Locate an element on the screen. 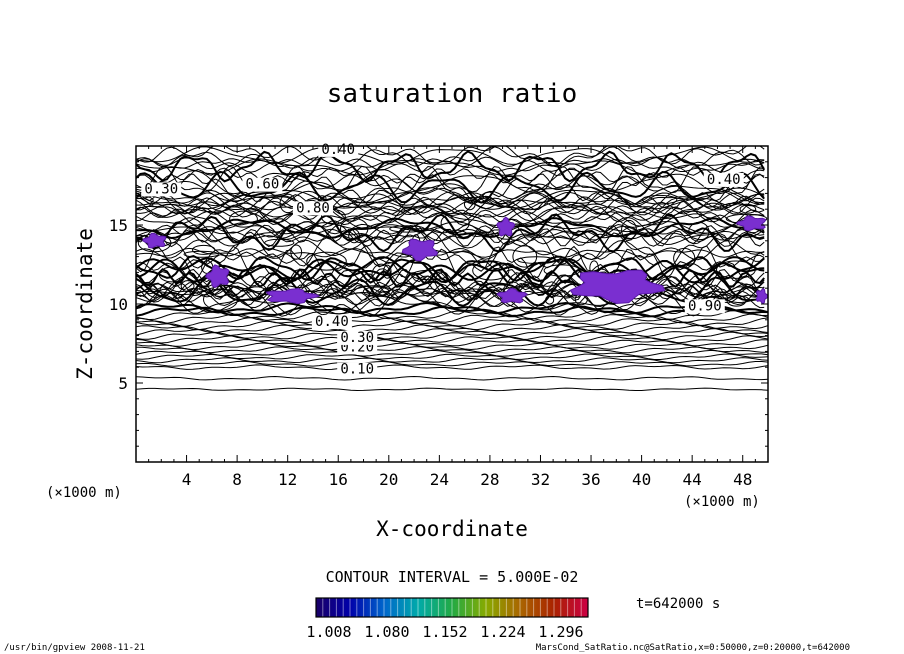  colorbar-ticks: 1.008 1.080 1.152 1.224 1.296 is located at coordinates (444, 632).